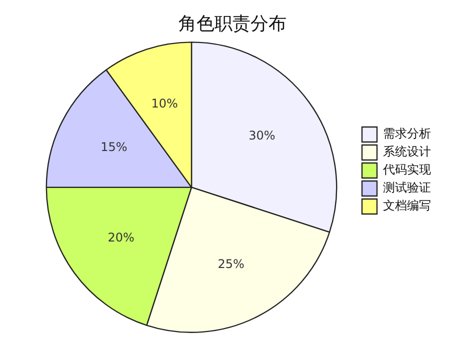 The height and width of the screenshot is (343, 461). What do you see at coordinates (407, 151) in the screenshot?
I see `legend-label: 系统设计` at bounding box center [407, 151].